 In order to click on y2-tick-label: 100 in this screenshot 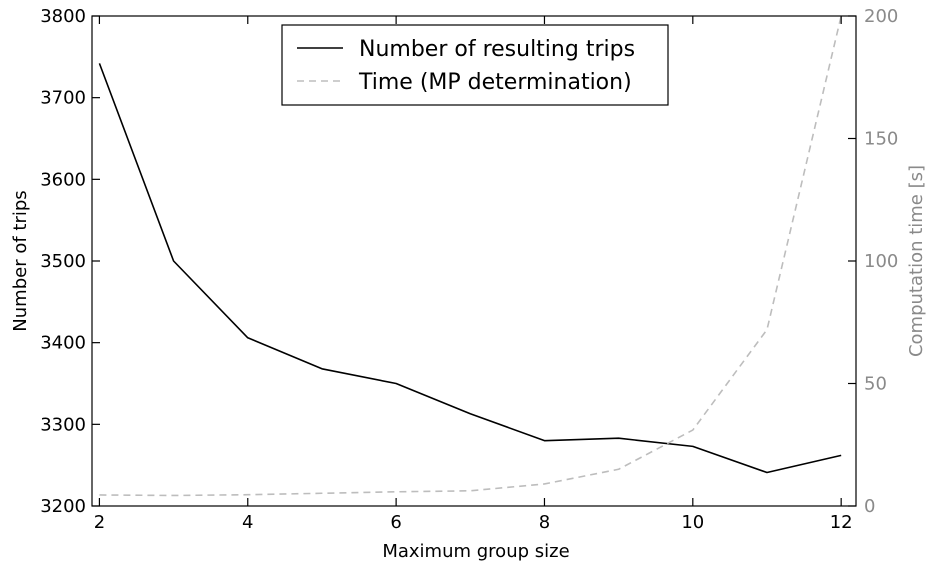, I will do `click(881, 261)`.